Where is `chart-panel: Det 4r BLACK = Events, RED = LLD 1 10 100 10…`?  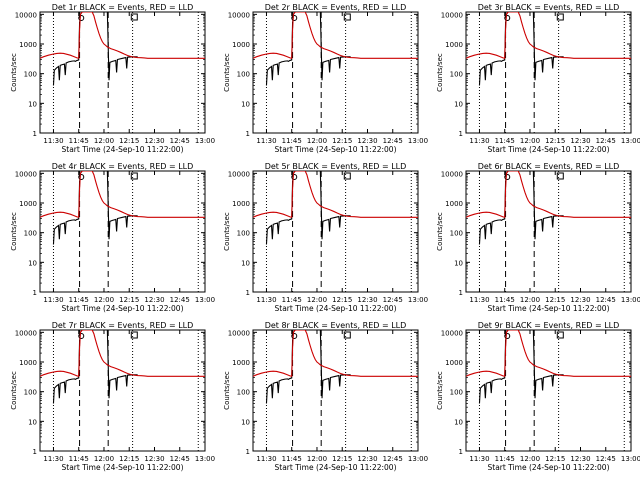 chart-panel: Det 4r BLACK = Events, RED = LLD 1 10 100 10… is located at coordinates (112, 237).